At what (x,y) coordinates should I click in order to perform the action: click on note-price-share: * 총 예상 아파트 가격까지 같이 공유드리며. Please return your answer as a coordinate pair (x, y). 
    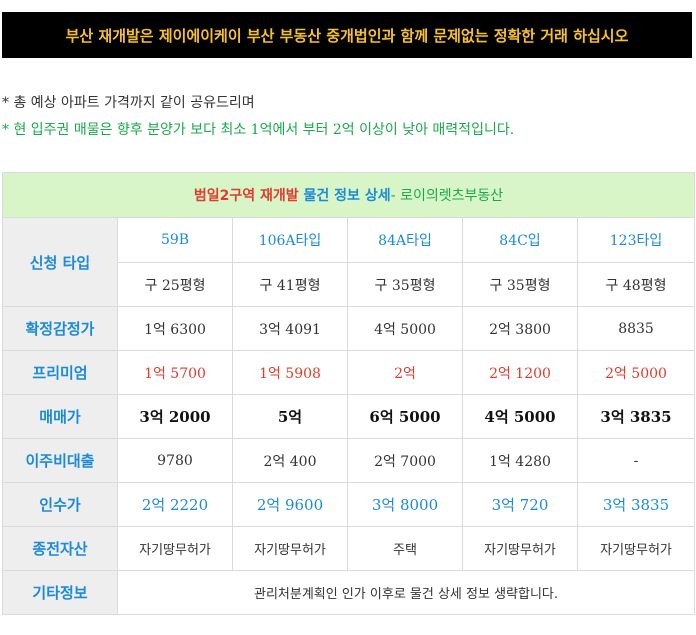
    Looking at the image, I should click on (128, 103).